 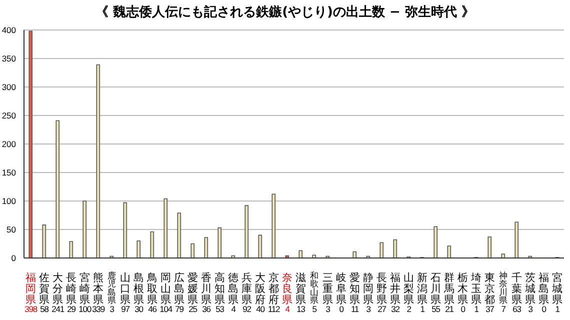 What do you see at coordinates (328, 289) in the screenshot?
I see `x-tick-label: 三重県` at bounding box center [328, 289].